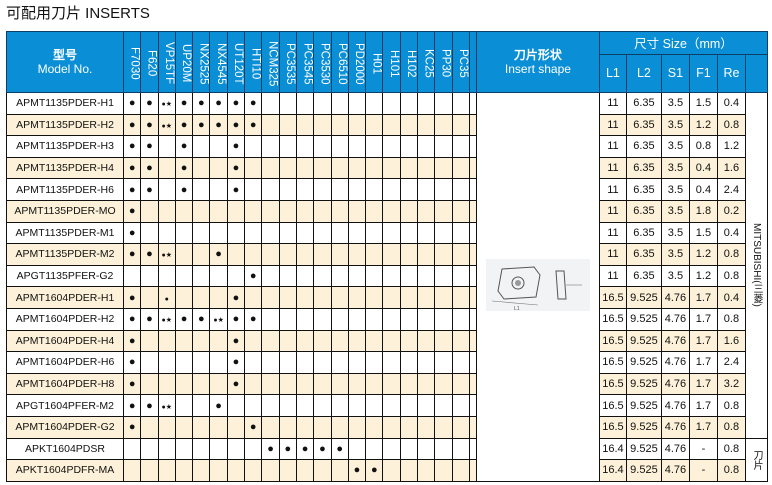 This screenshot has height=485, width=772. Describe the element at coordinates (643, 146) in the screenshot. I see `dimension-cell: 6.35` at that location.